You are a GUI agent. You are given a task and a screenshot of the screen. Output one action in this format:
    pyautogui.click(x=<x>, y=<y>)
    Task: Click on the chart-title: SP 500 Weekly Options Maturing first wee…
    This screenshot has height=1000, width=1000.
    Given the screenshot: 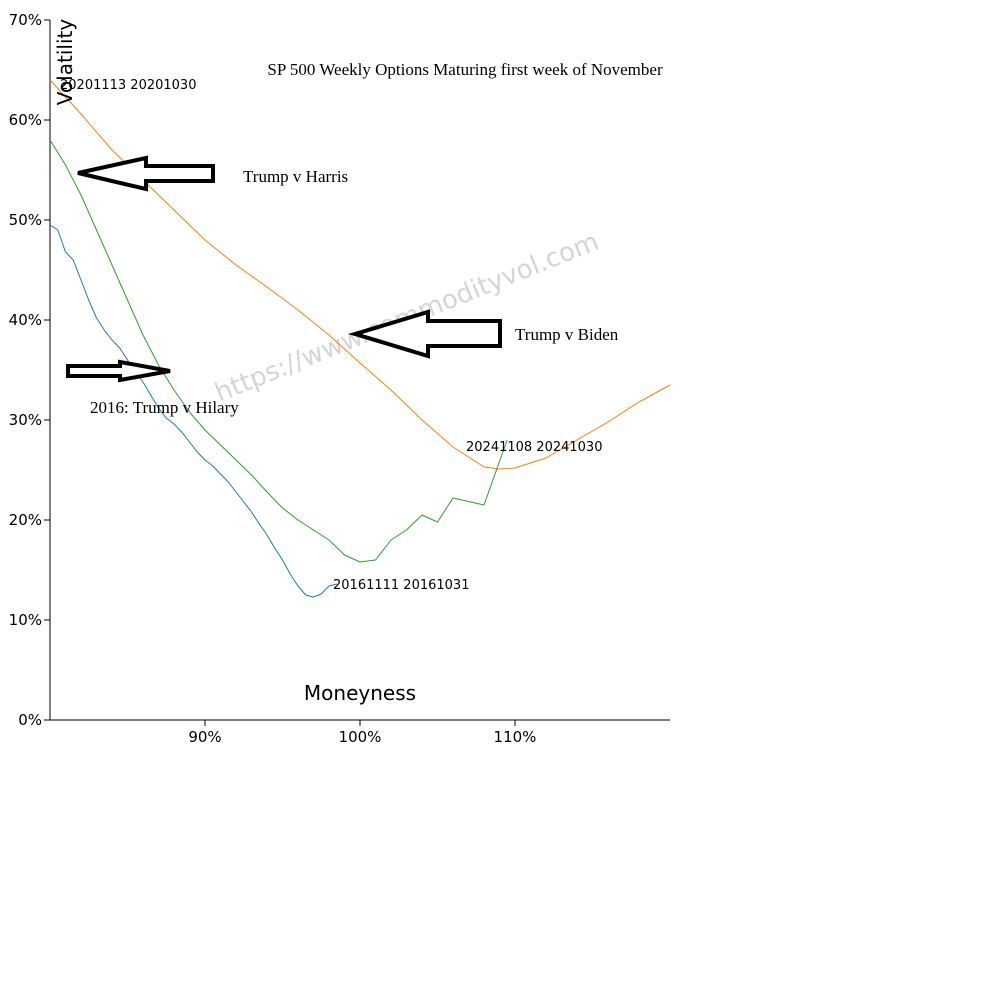 What is the action you would take?
    pyautogui.click(x=465, y=69)
    